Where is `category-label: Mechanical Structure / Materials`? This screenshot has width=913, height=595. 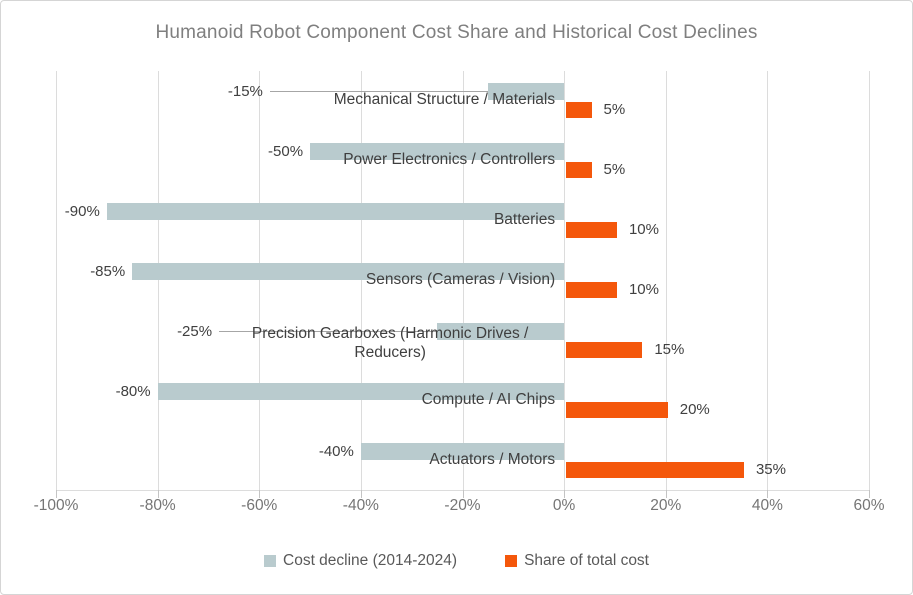 category-label: Mechanical Structure / Materials is located at coordinates (444, 99).